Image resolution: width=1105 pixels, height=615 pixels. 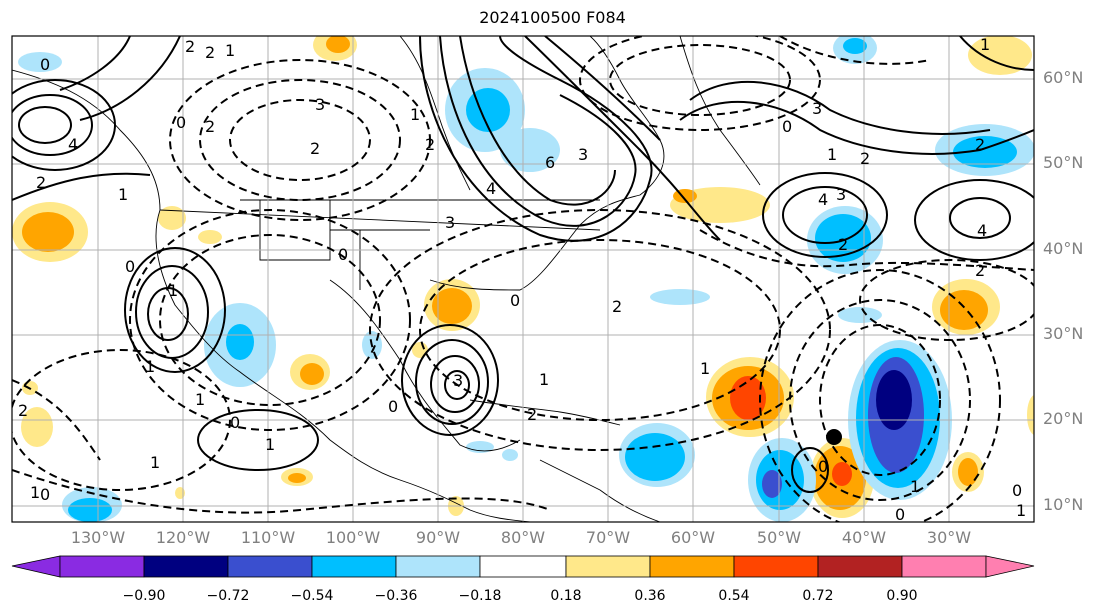 What do you see at coordinates (312, 596) in the screenshot?
I see `colorbar-tick-label: −0.54` at bounding box center [312, 596].